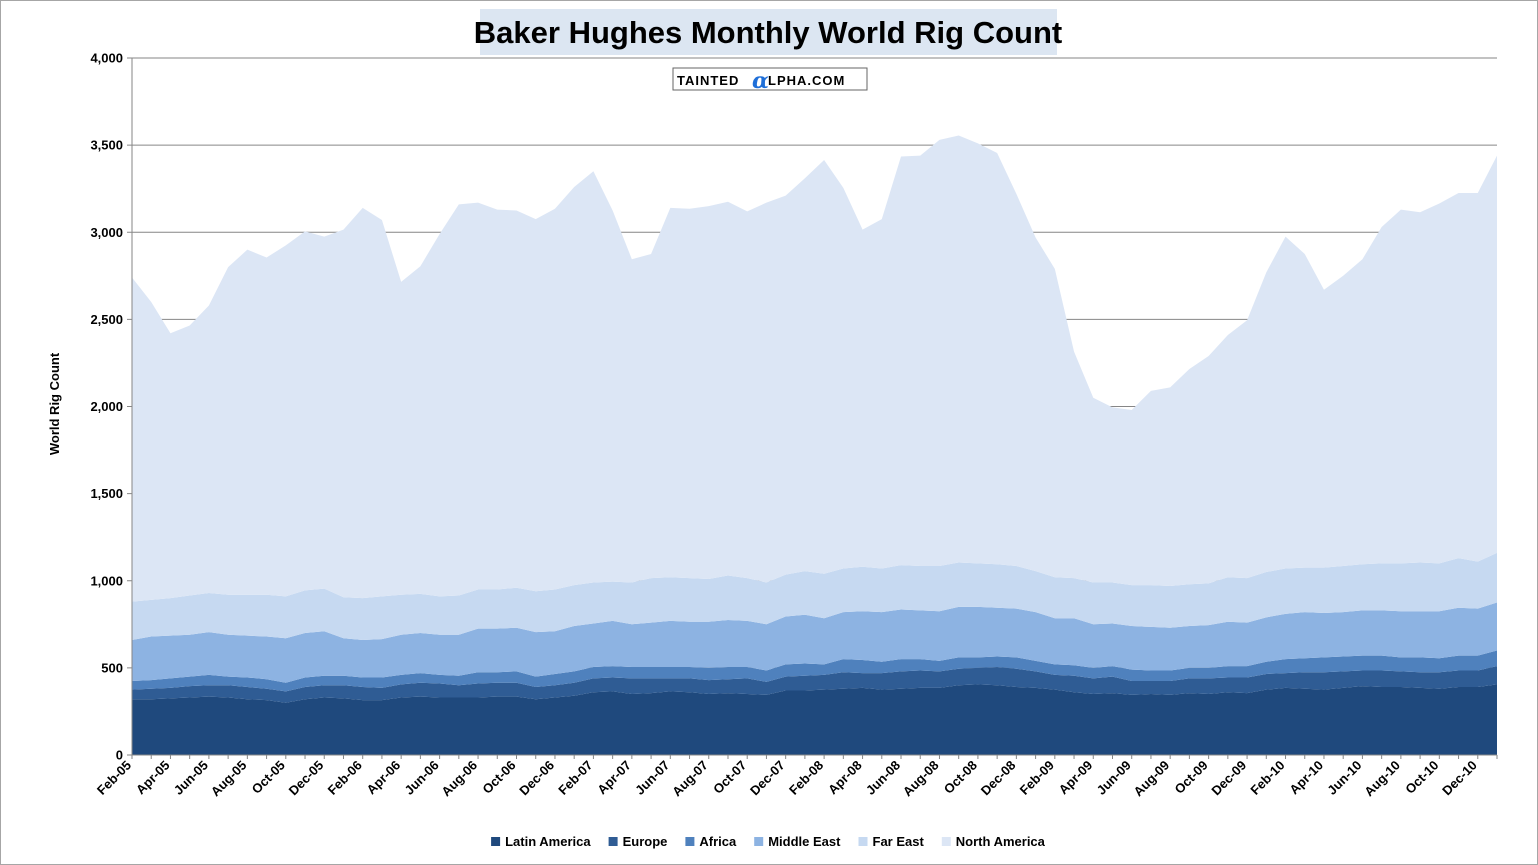 This screenshot has width=1538, height=865. I want to click on legend-item-far-east: Far East, so click(891, 841).